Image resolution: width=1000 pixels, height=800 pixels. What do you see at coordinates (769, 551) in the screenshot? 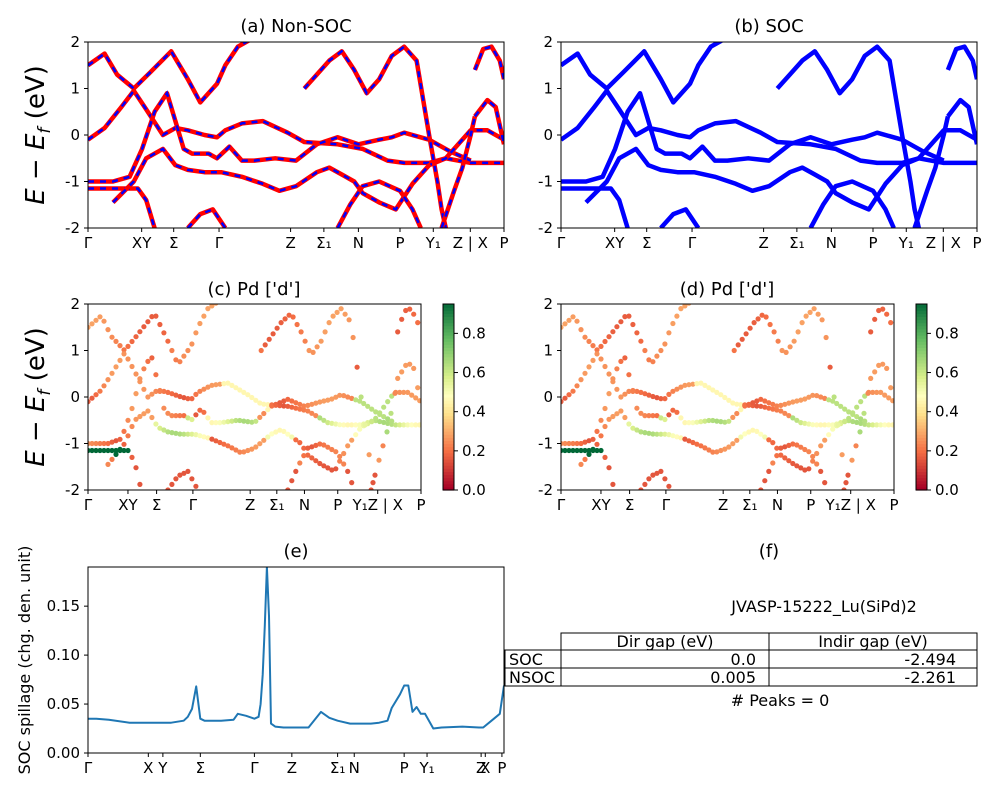
I see `panel-f-title: (f)` at bounding box center [769, 551].